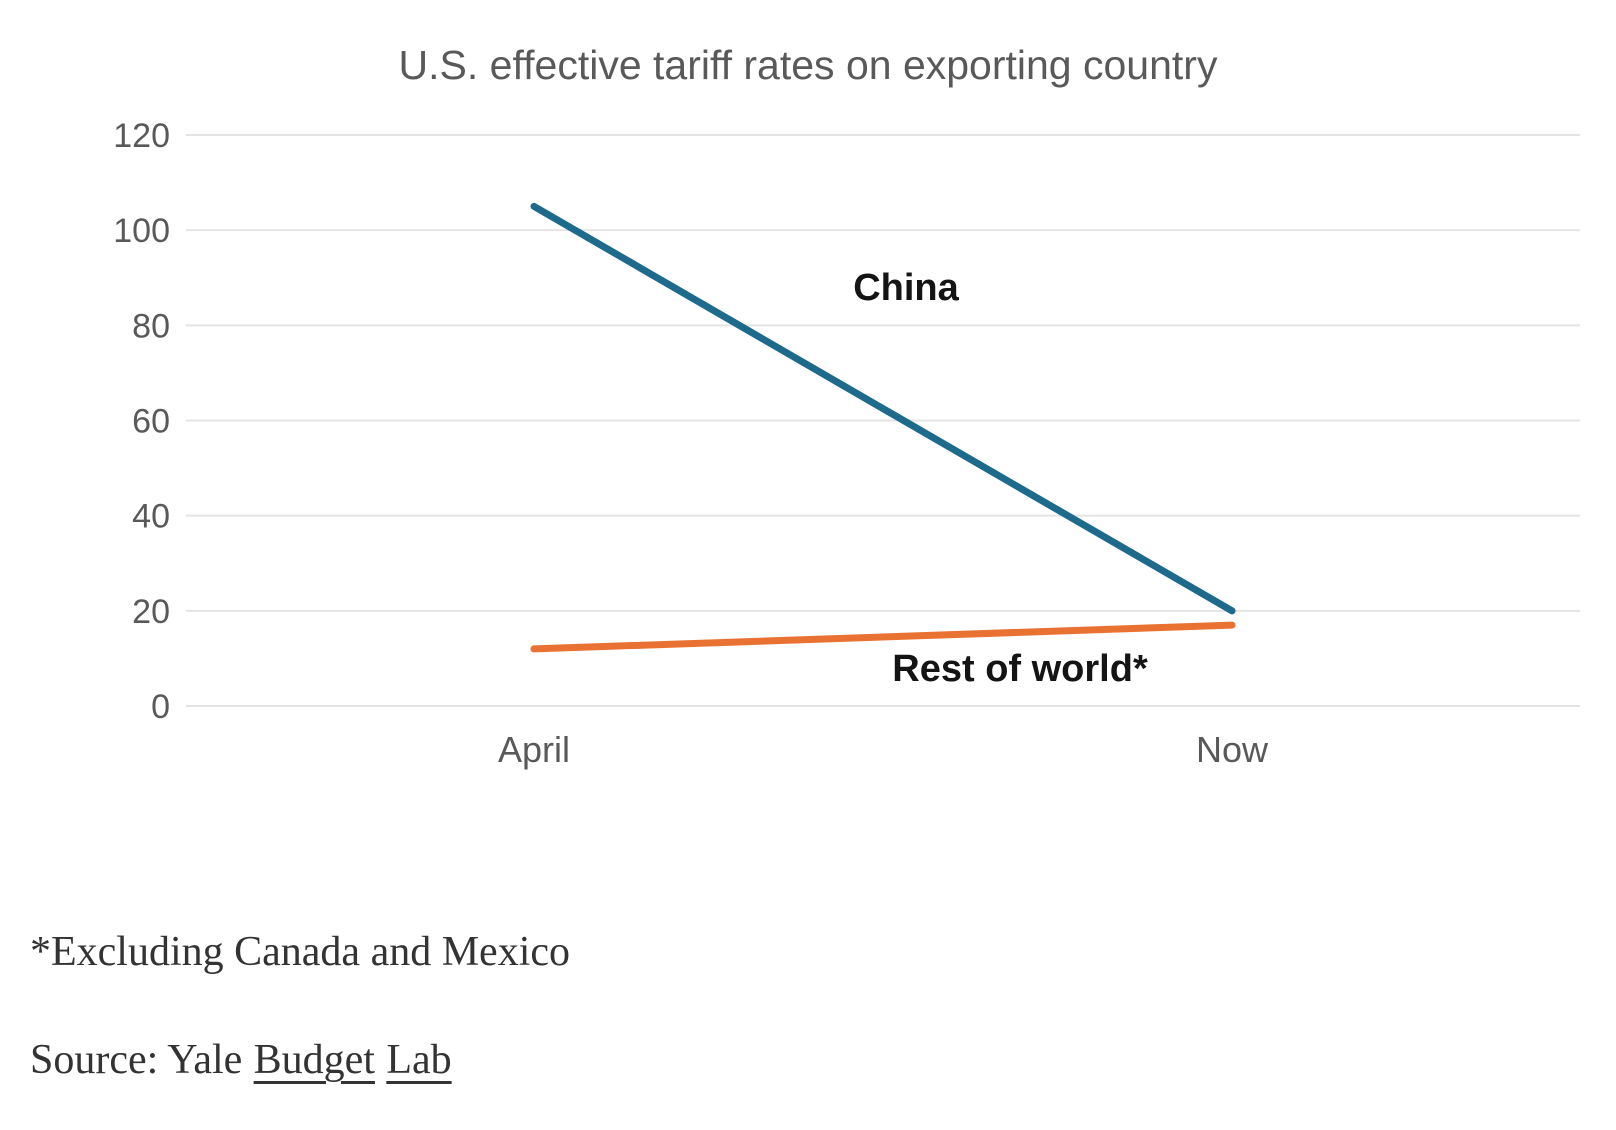 This screenshot has height=1130, width=1616. Describe the element at coordinates (534, 749) in the screenshot. I see `x-axis-category-label: April` at that location.